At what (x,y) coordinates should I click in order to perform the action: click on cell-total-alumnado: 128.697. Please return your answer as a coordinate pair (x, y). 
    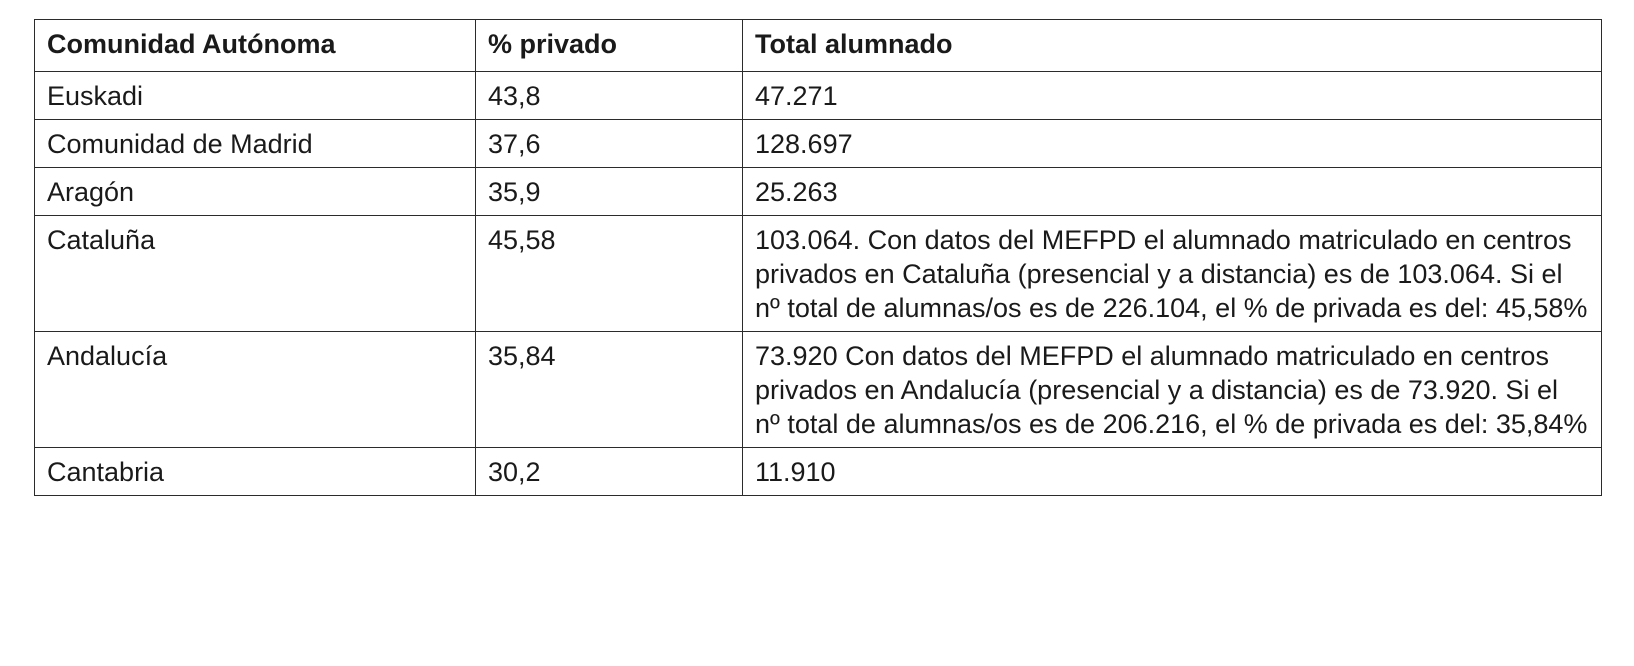
    Looking at the image, I should click on (1172, 143).